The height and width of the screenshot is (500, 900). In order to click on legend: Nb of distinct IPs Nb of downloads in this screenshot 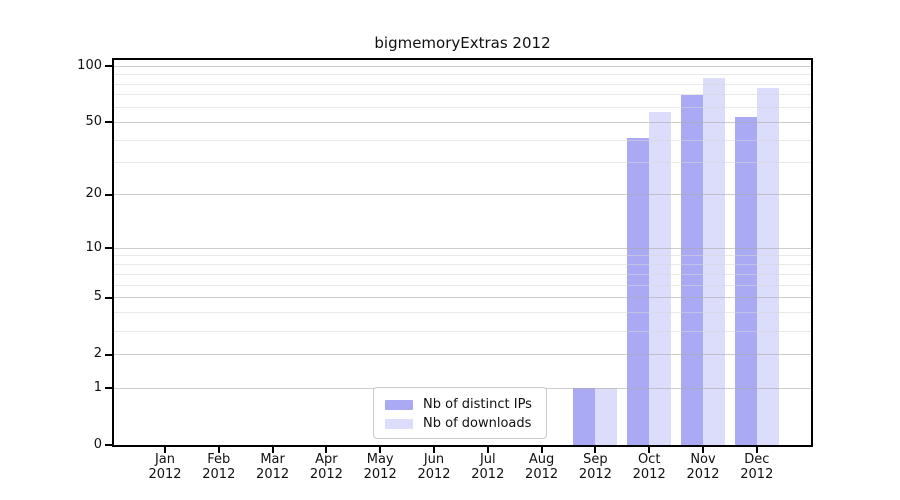, I will do `click(460, 413)`.